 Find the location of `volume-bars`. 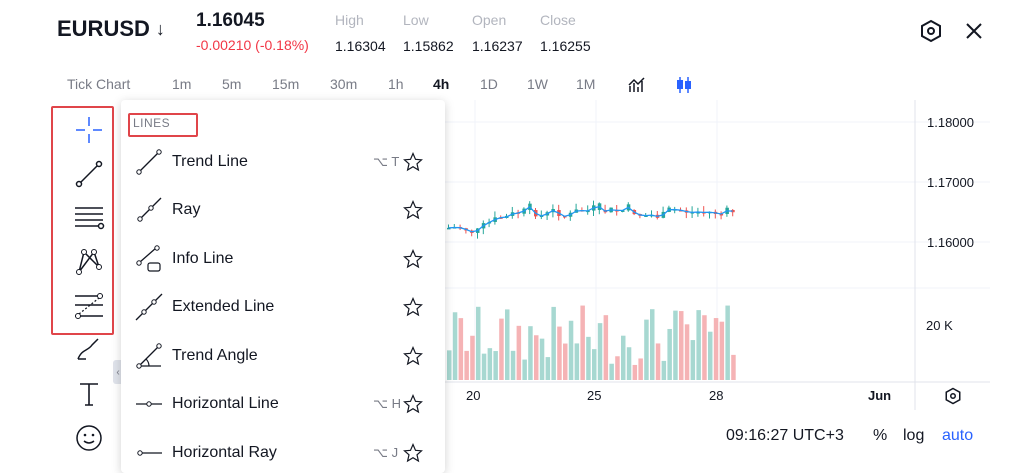

volume-bars is located at coordinates (591, 342).